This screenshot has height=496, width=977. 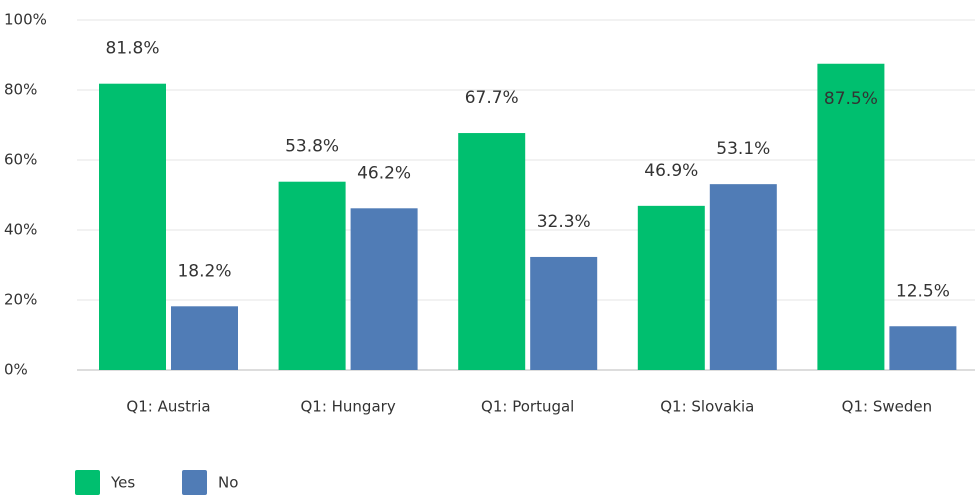 I want to click on y-tick-label: 100%, so click(x=25, y=20).